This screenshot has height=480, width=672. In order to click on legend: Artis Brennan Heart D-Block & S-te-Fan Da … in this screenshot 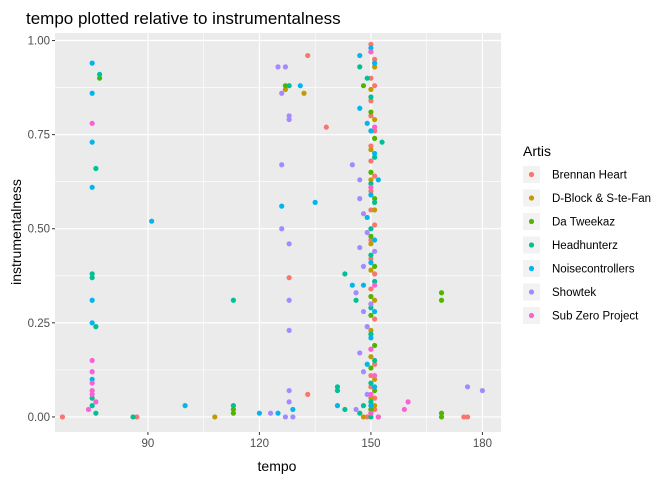, I will do `click(587, 233)`.